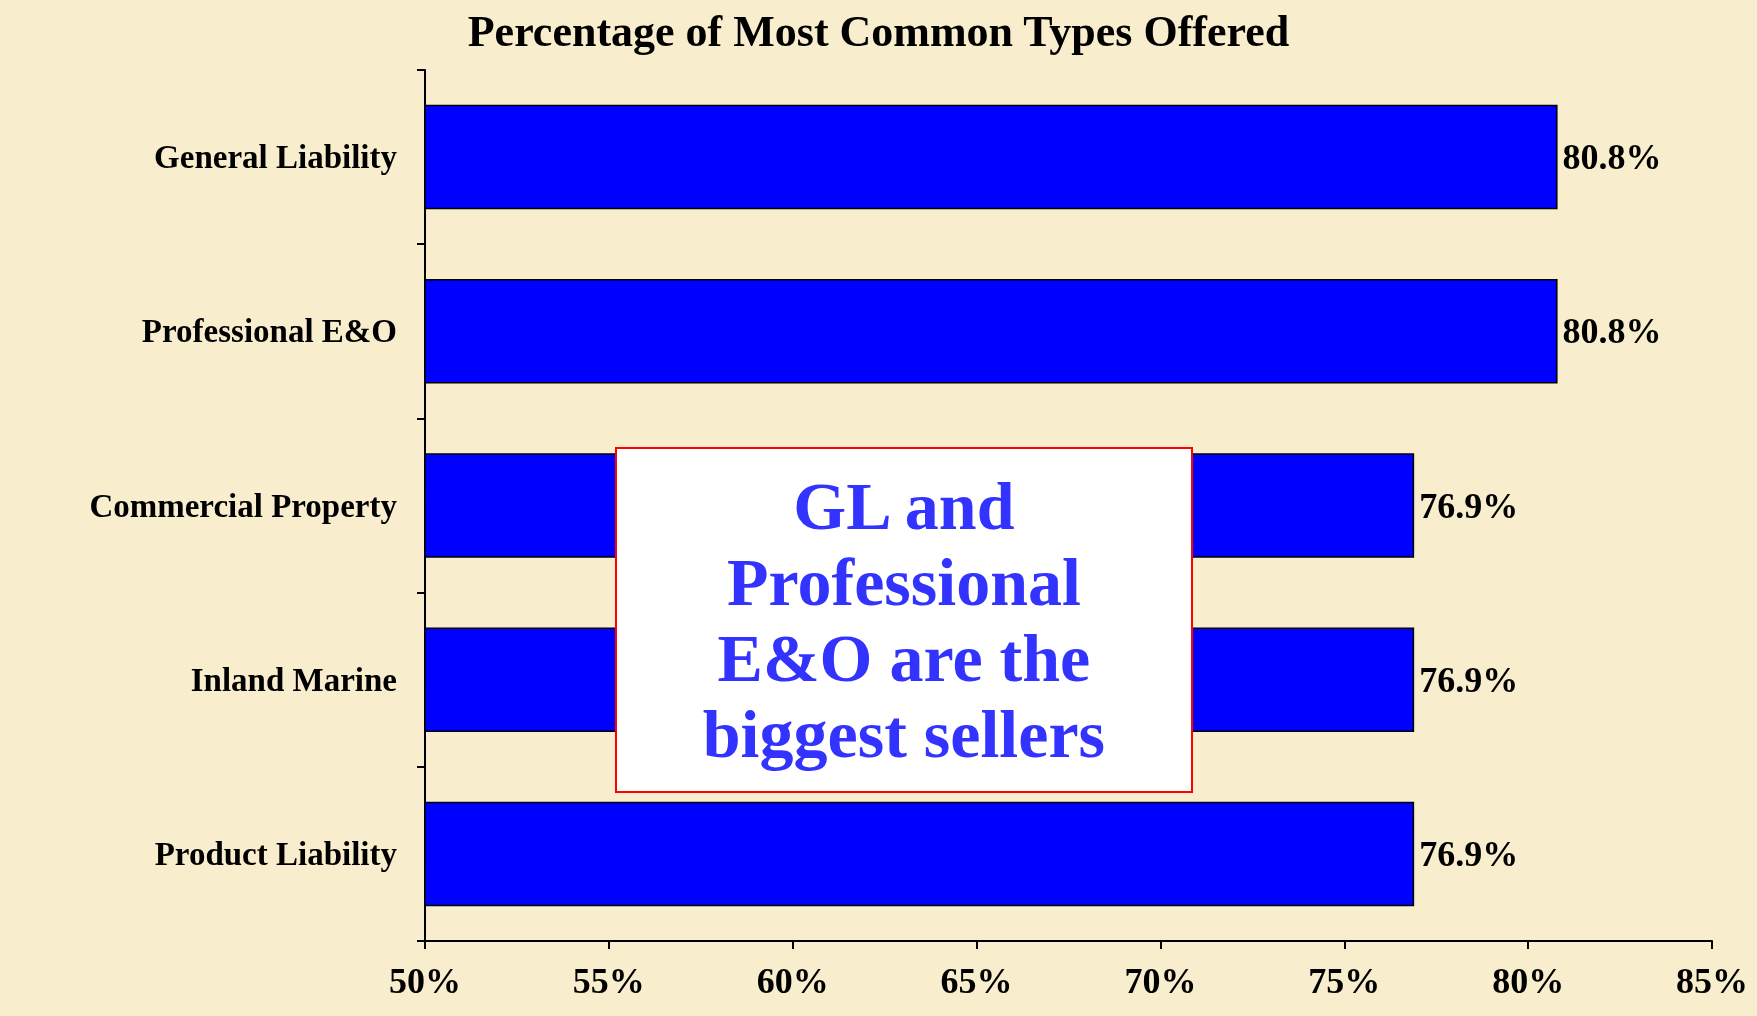  Describe the element at coordinates (293, 679) in the screenshot. I see `y-tick-label: Inland Marine` at that location.